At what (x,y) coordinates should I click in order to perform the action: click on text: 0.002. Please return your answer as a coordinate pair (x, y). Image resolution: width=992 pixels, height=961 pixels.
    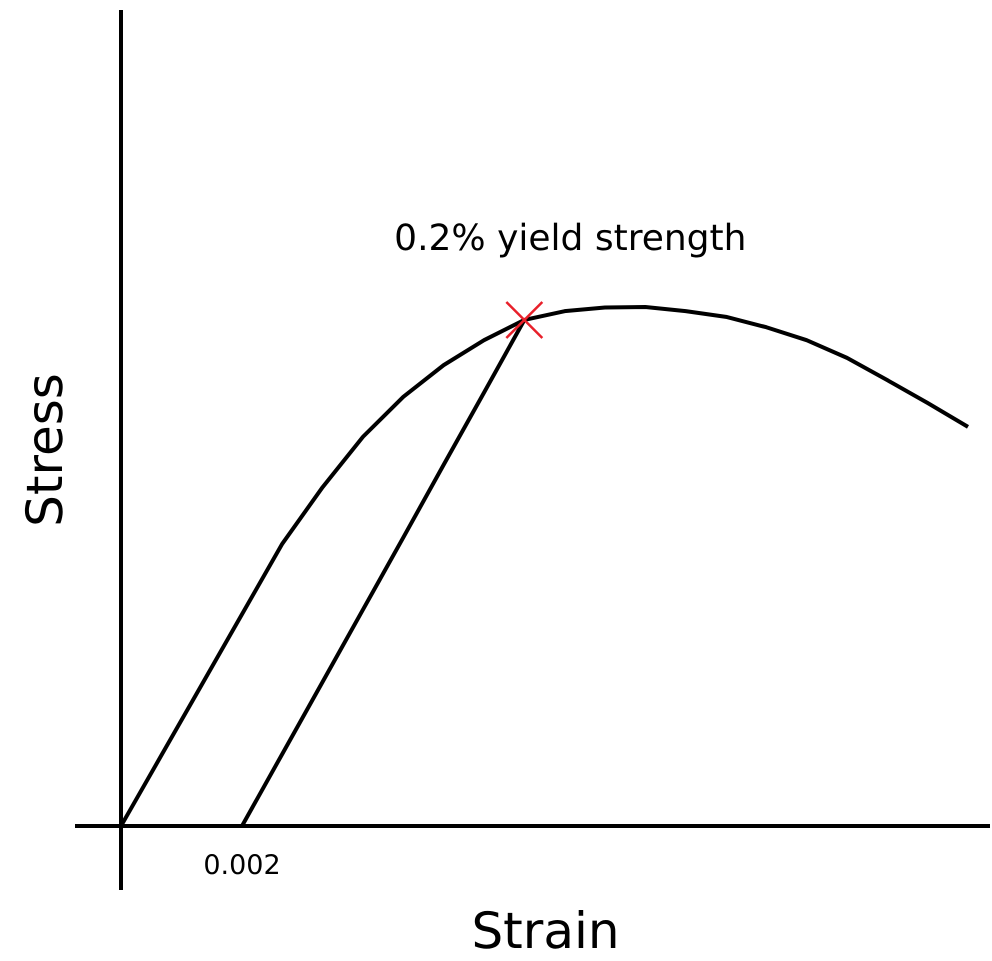
    Looking at the image, I should click on (242, 865).